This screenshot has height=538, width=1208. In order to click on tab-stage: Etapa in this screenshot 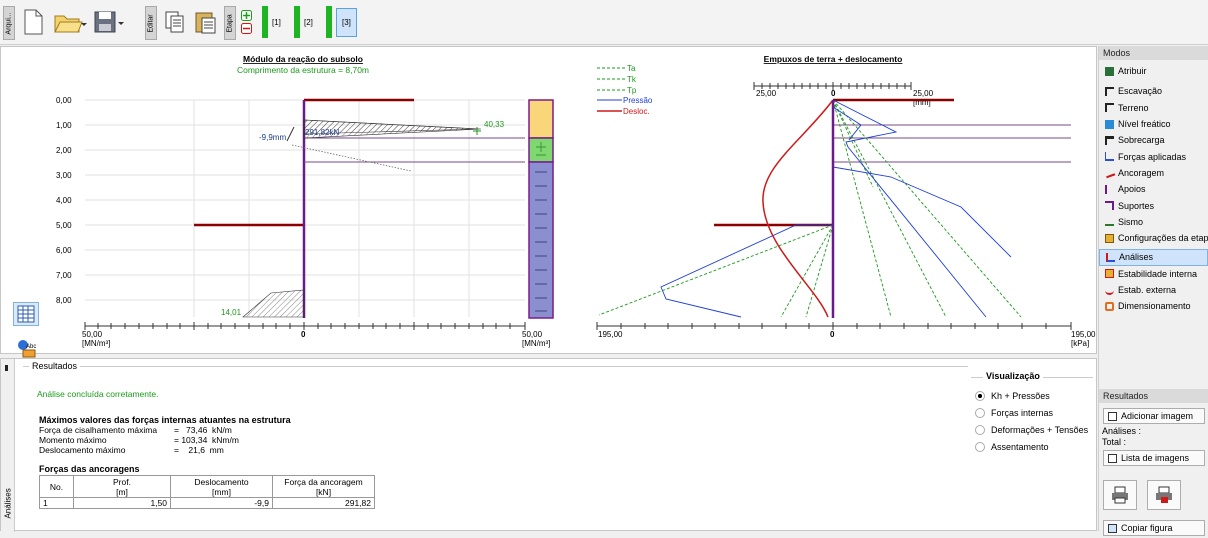, I will do `click(230, 23)`.